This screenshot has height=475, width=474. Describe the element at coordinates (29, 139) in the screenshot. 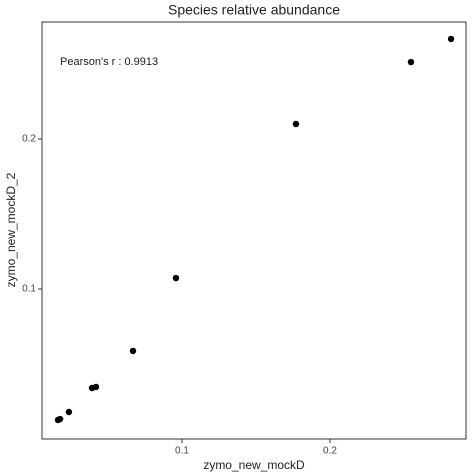

I see `y-tick-label: 0.2` at that location.